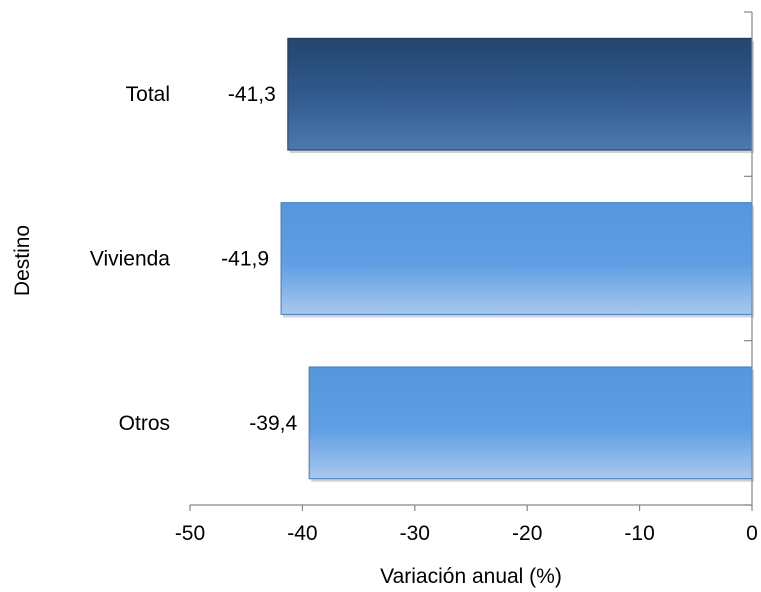 This screenshot has height=592, width=761. Describe the element at coordinates (639, 533) in the screenshot. I see `x-tick-label: -10` at that location.